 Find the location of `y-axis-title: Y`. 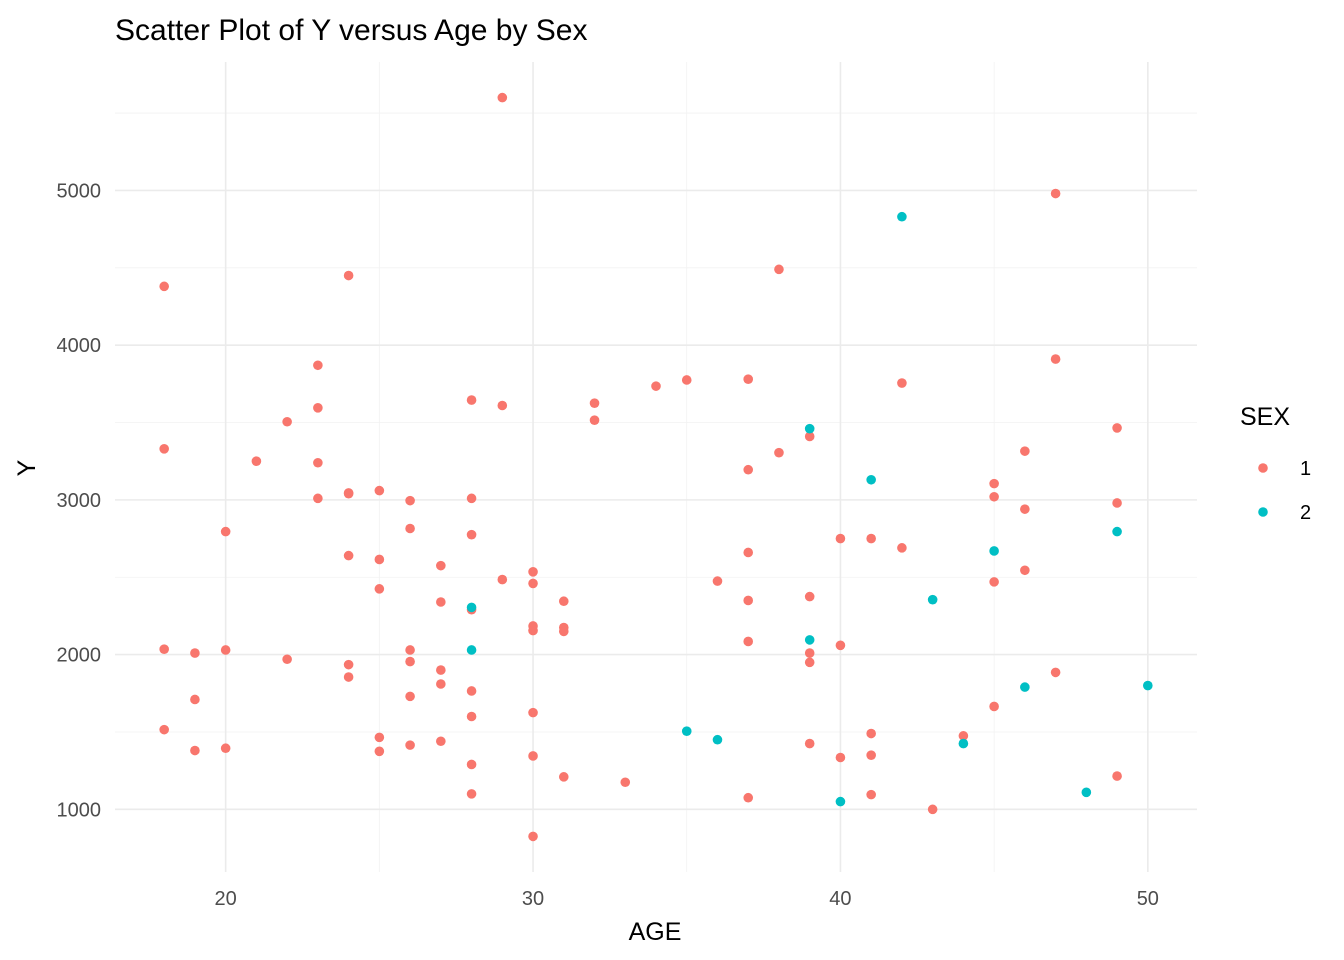

y-axis-title: Y is located at coordinates (27, 467).